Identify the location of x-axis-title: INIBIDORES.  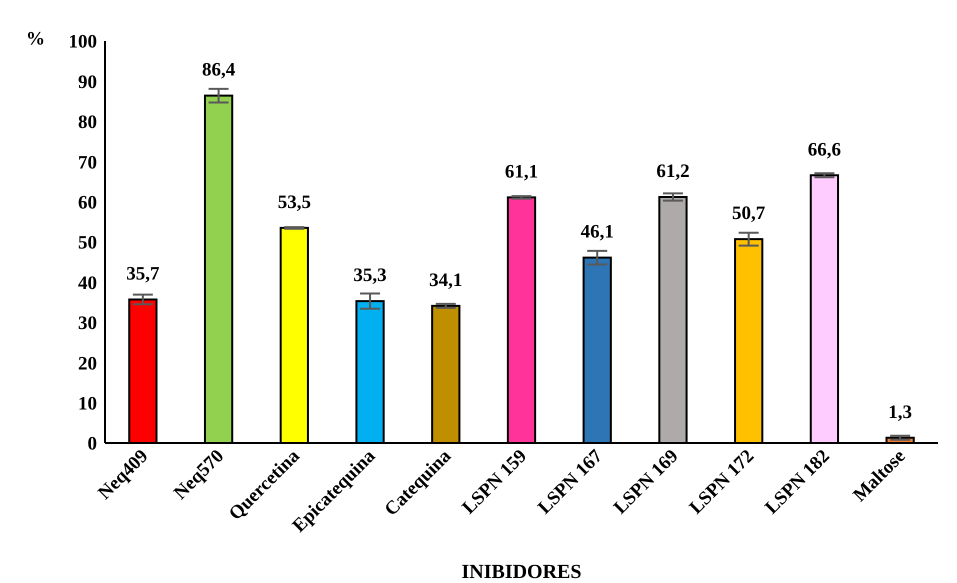
(521, 572).